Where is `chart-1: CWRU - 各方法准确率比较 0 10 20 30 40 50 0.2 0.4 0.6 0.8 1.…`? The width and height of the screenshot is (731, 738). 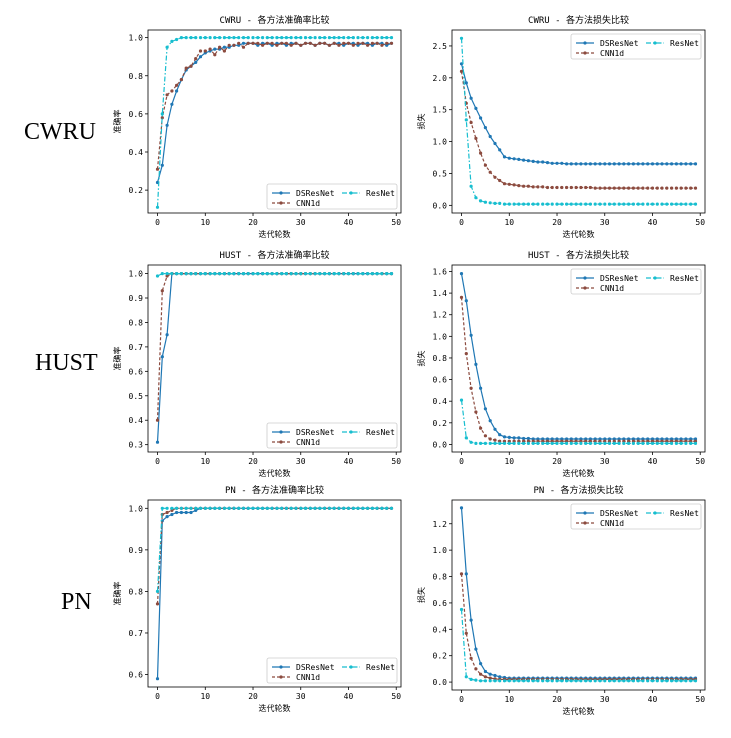
chart-1: CWRU - 各方法准确率比较 0 10 20 30 40 50 0.2 0.4 0.6 0.8 1.… is located at coordinates (257, 126).